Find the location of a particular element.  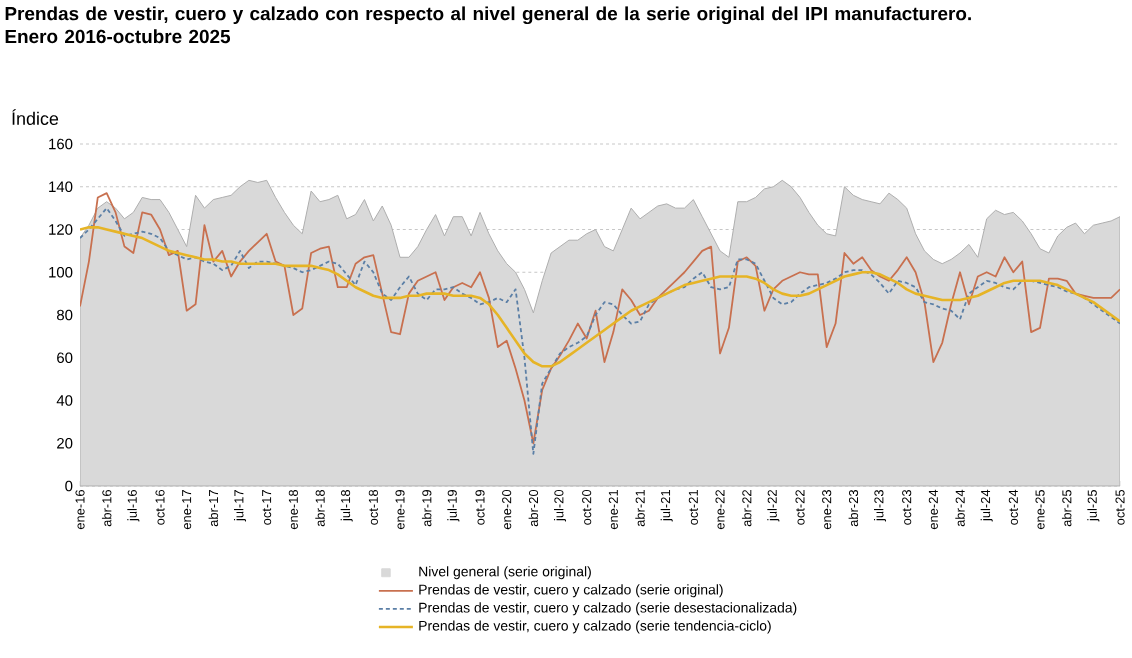

y-axis-title: Índice is located at coordinates (35, 117).